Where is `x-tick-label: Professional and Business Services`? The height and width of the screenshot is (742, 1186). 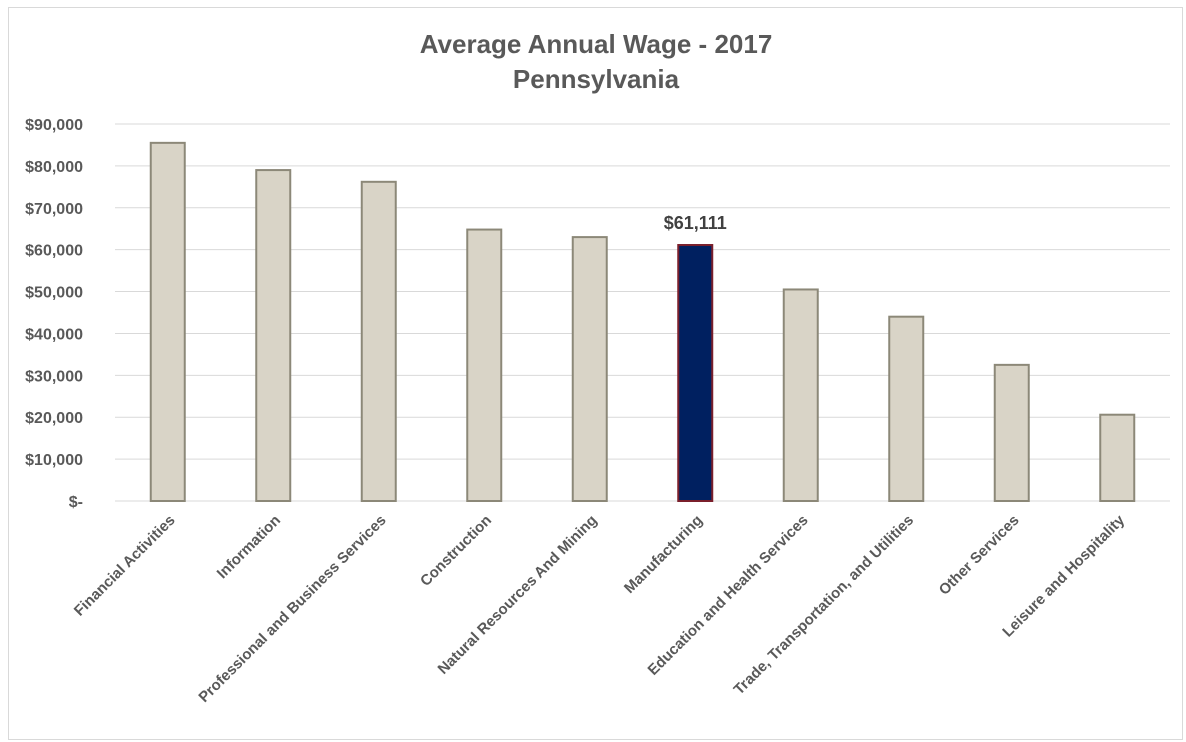 x-tick-label: Professional and Business Services is located at coordinates (292, 609).